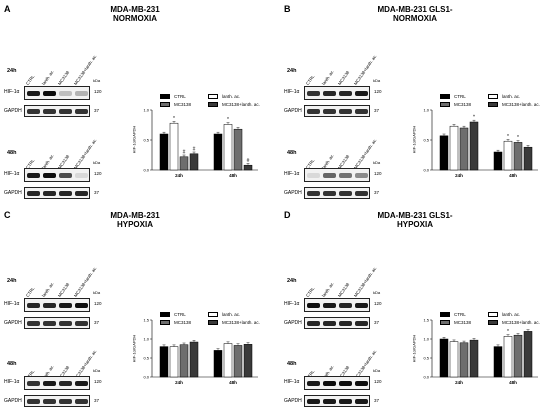 This screenshot has height=413, width=550. Describe the element at coordinates (7, 9) in the screenshot. I see `panel-letter: A` at that location.